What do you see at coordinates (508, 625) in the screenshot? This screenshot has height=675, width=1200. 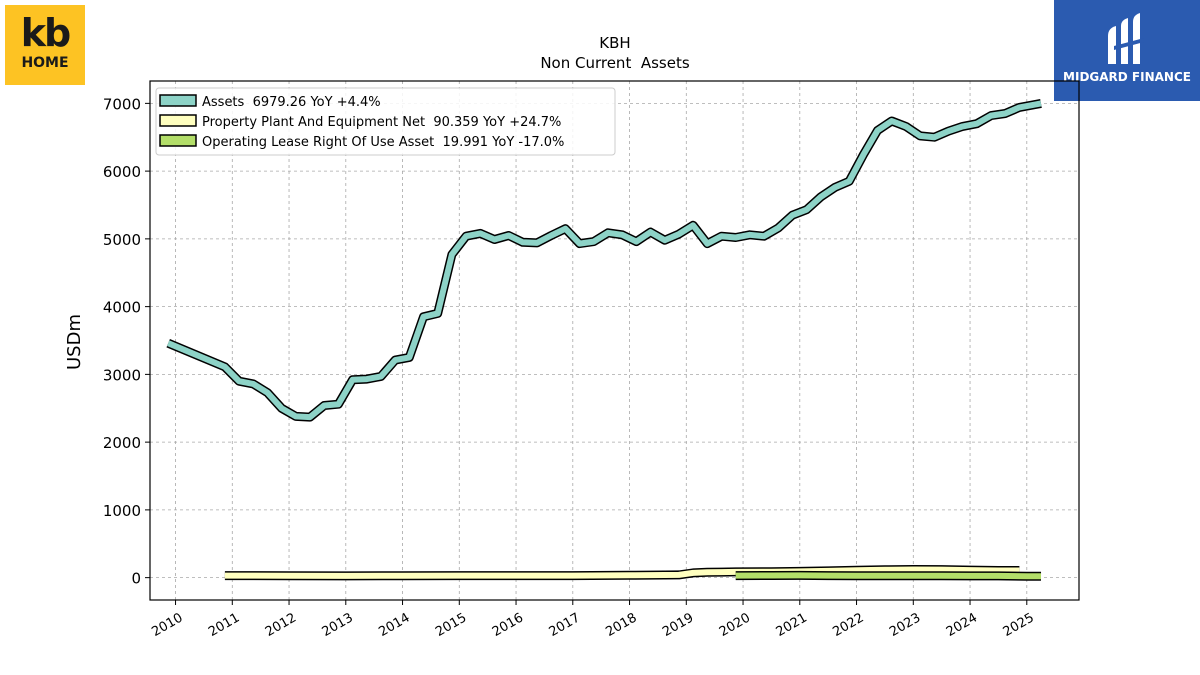 I see `x-tick-label: 2016` at bounding box center [508, 625].